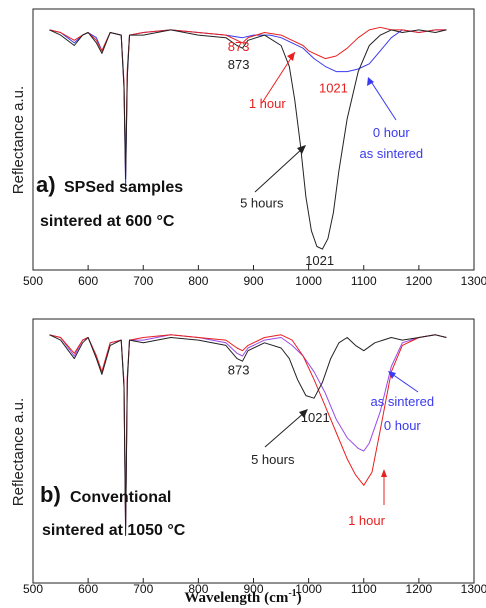  What do you see at coordinates (292, 593) in the screenshot?
I see `x-axis-label-exp: -1` at bounding box center [292, 593].